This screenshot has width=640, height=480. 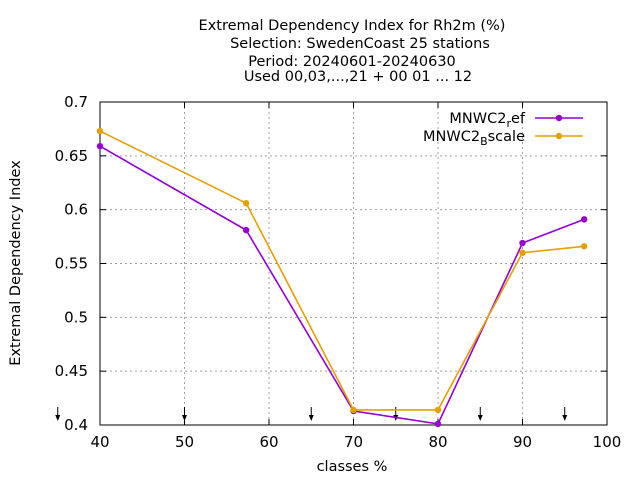 What do you see at coordinates (76, 317) in the screenshot?
I see `y-tick-label: 0.5` at bounding box center [76, 317].